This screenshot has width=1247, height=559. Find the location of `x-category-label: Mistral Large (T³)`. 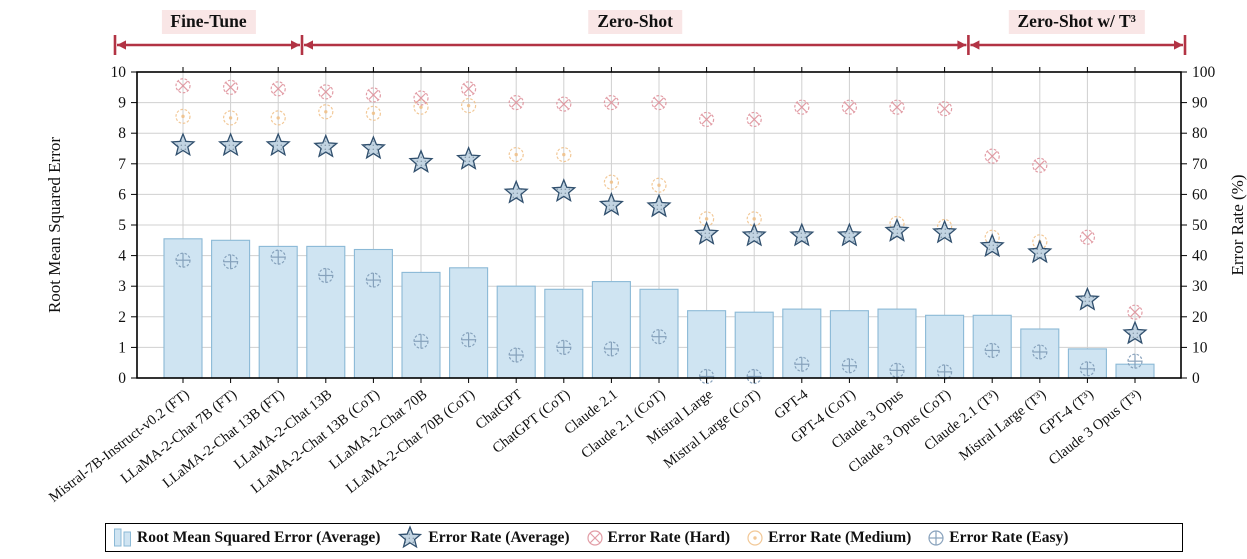

x-category-label: Mistral Large (T³) is located at coordinates (1002, 425).